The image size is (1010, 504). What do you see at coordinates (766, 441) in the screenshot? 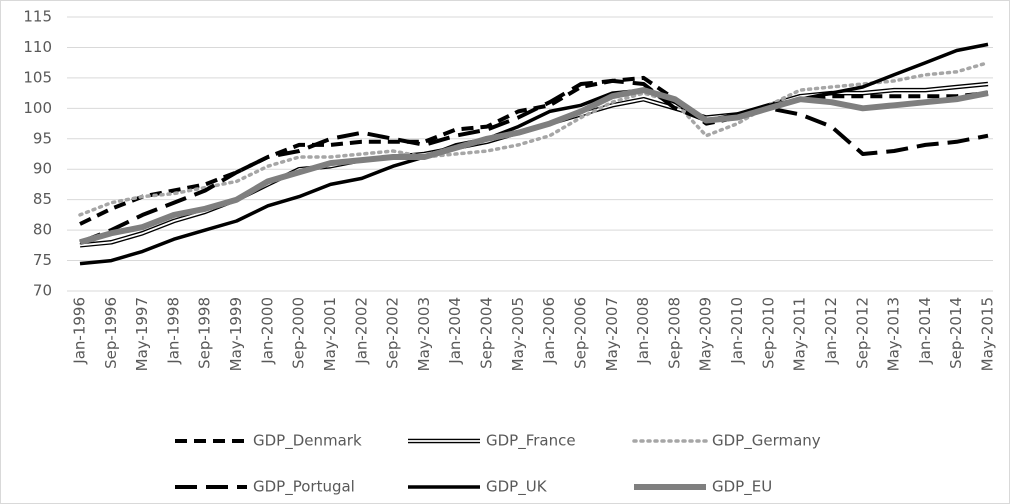
I see `legend-label: GDP_Germany` at bounding box center [766, 441].